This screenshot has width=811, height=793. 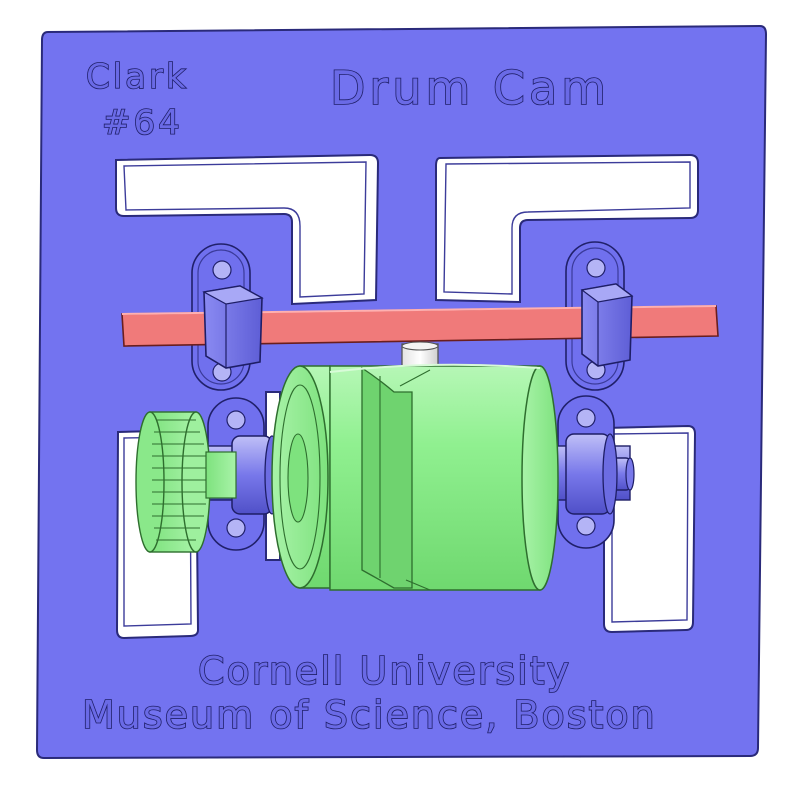 What do you see at coordinates (142, 123) in the screenshot?
I see `model-label-line2: #64` at bounding box center [142, 123].